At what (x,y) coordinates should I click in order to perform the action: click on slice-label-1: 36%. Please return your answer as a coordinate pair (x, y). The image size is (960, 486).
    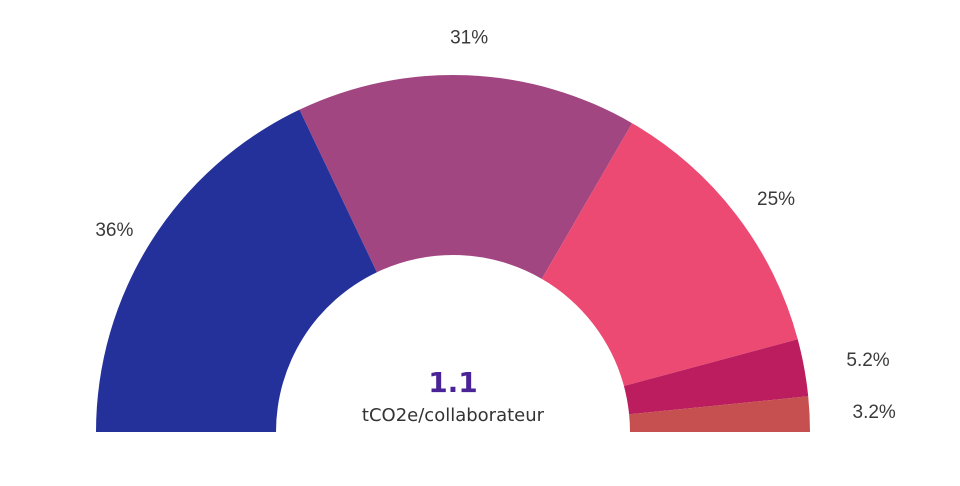
    Looking at the image, I should click on (114, 230).